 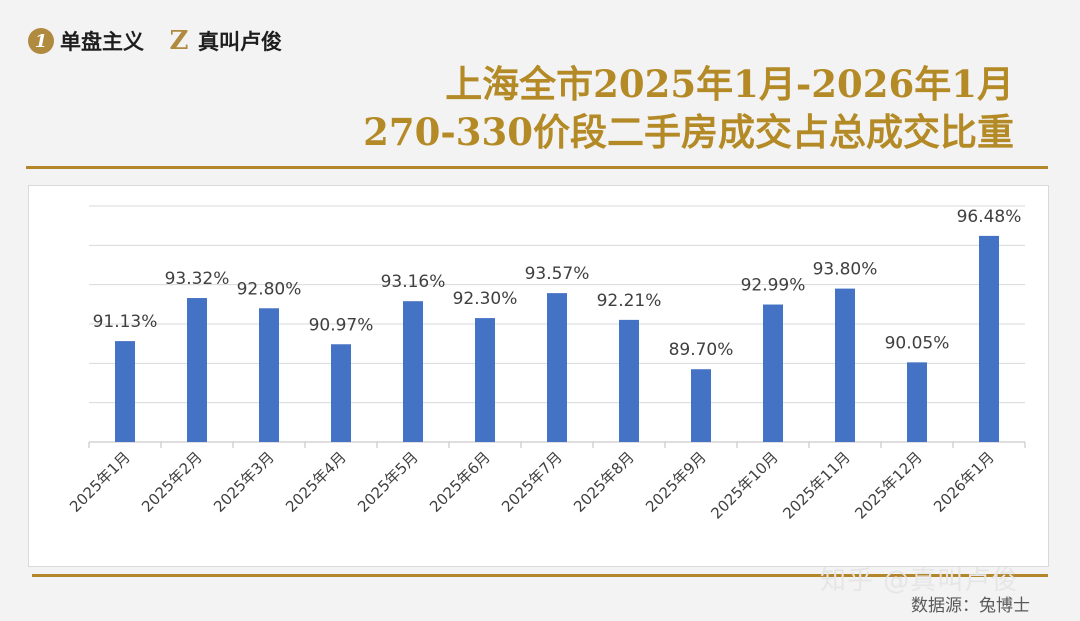 What do you see at coordinates (845, 270) in the screenshot?
I see `data-label: 93.80%` at bounding box center [845, 270].